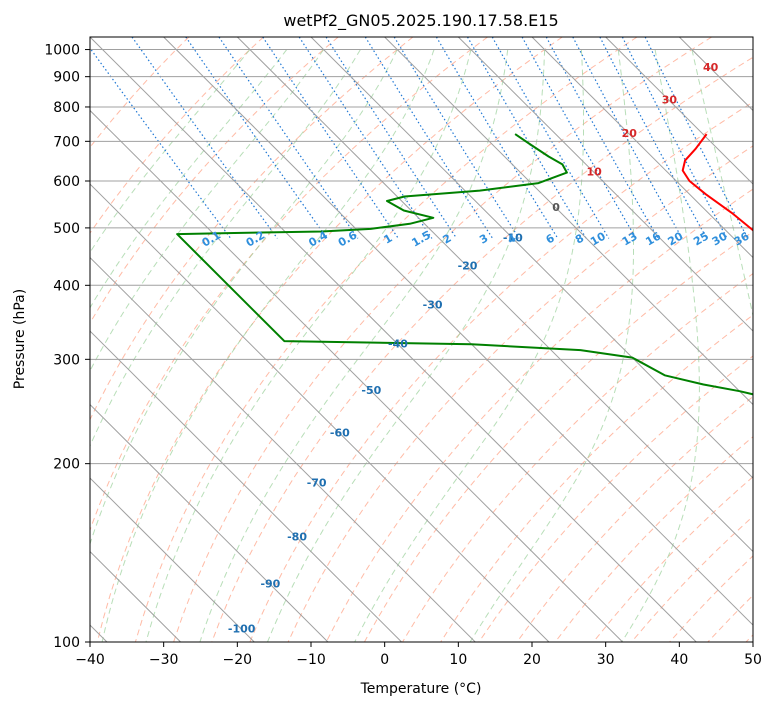  Describe the element at coordinates (66, 643) in the screenshot. I see `y-tick-label: 100` at that location.